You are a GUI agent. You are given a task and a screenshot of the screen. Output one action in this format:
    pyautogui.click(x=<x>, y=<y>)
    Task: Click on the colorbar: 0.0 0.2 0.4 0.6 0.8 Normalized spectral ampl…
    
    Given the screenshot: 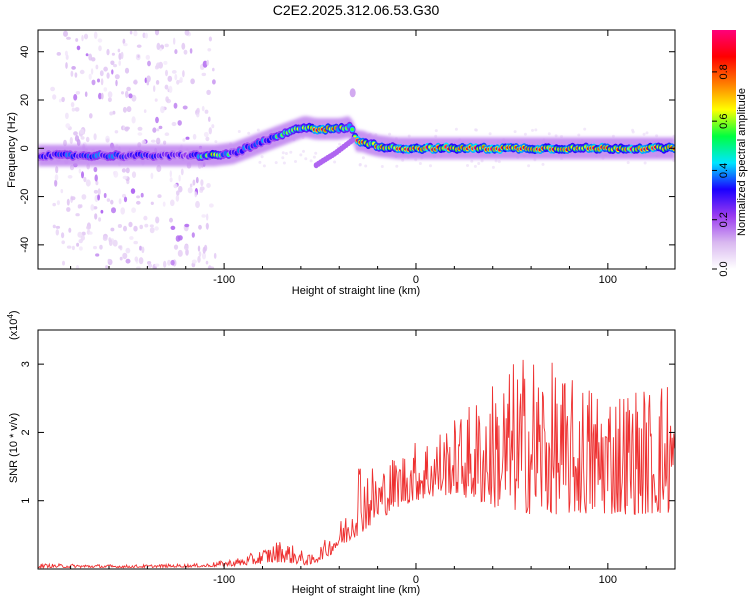 What is the action you would take?
    pyautogui.click(x=730, y=153)
    